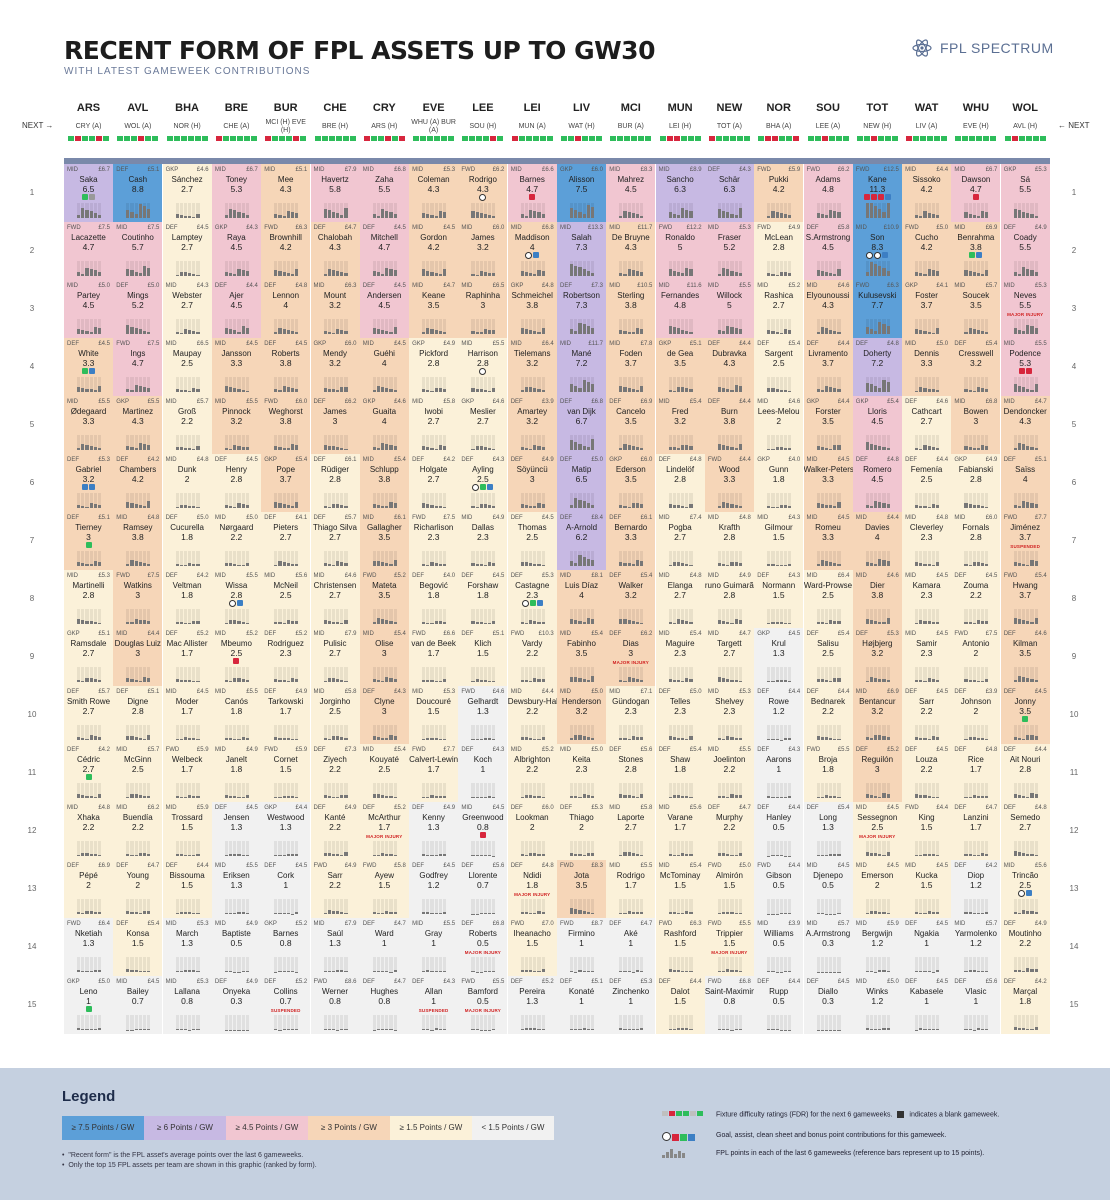 The height and width of the screenshot is (1200, 1110). What do you see at coordinates (695, 460) in the screenshot?
I see `player-price: £4.8` at bounding box center [695, 460].